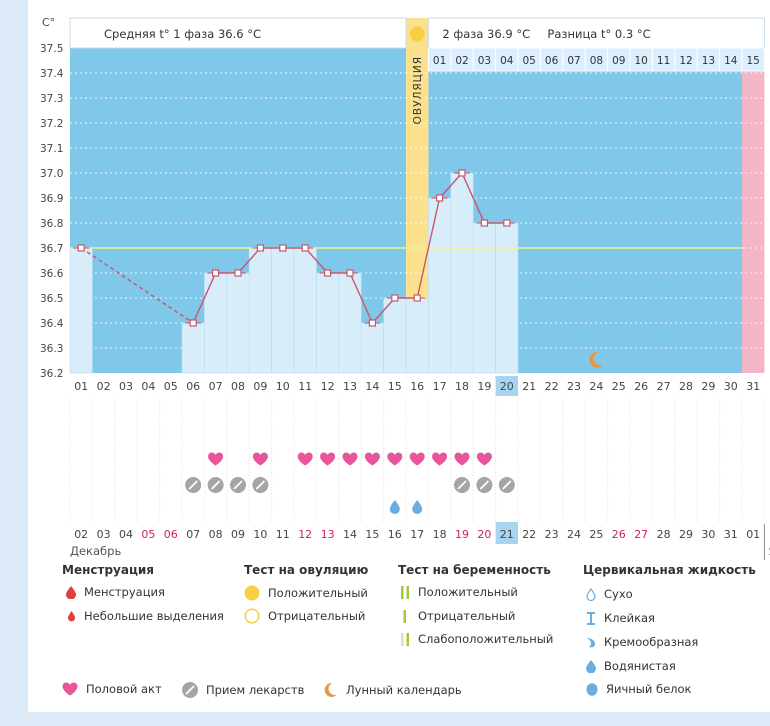  What do you see at coordinates (51, 299) in the screenshot?
I see `y-tick-label: 36.5` at bounding box center [51, 299].